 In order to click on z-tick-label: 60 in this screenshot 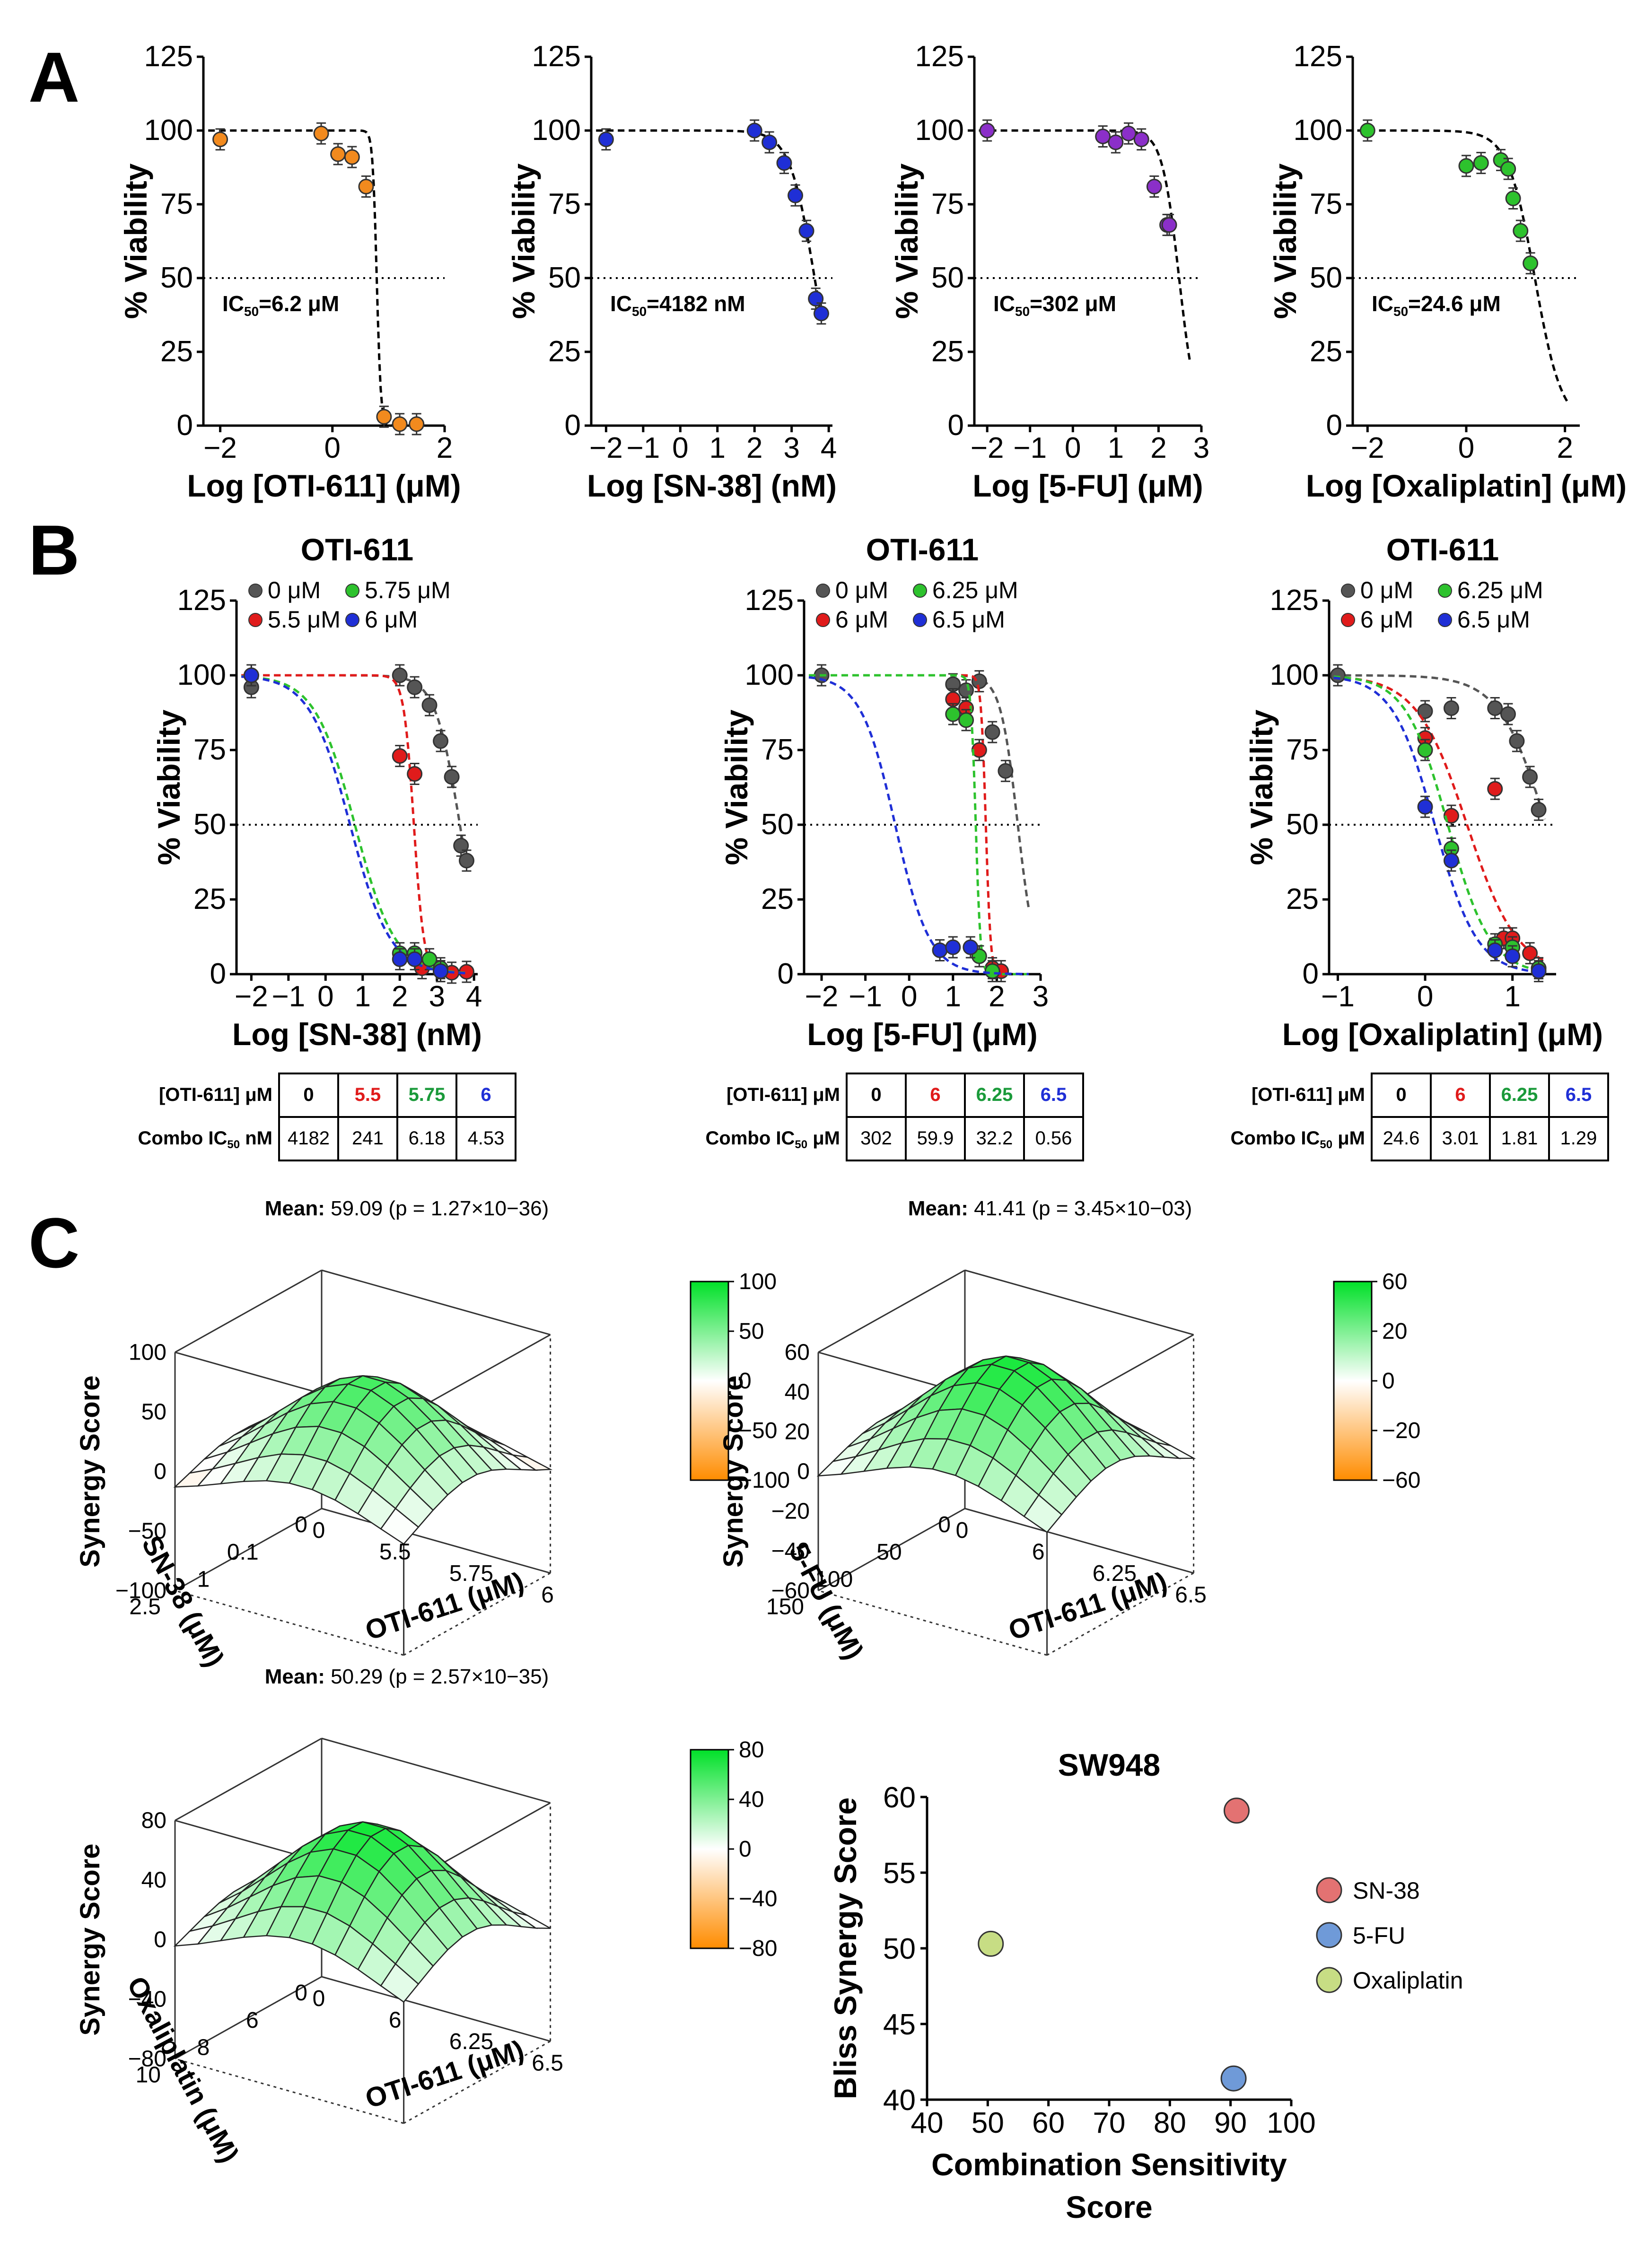, I will do `click(797, 1352)`.